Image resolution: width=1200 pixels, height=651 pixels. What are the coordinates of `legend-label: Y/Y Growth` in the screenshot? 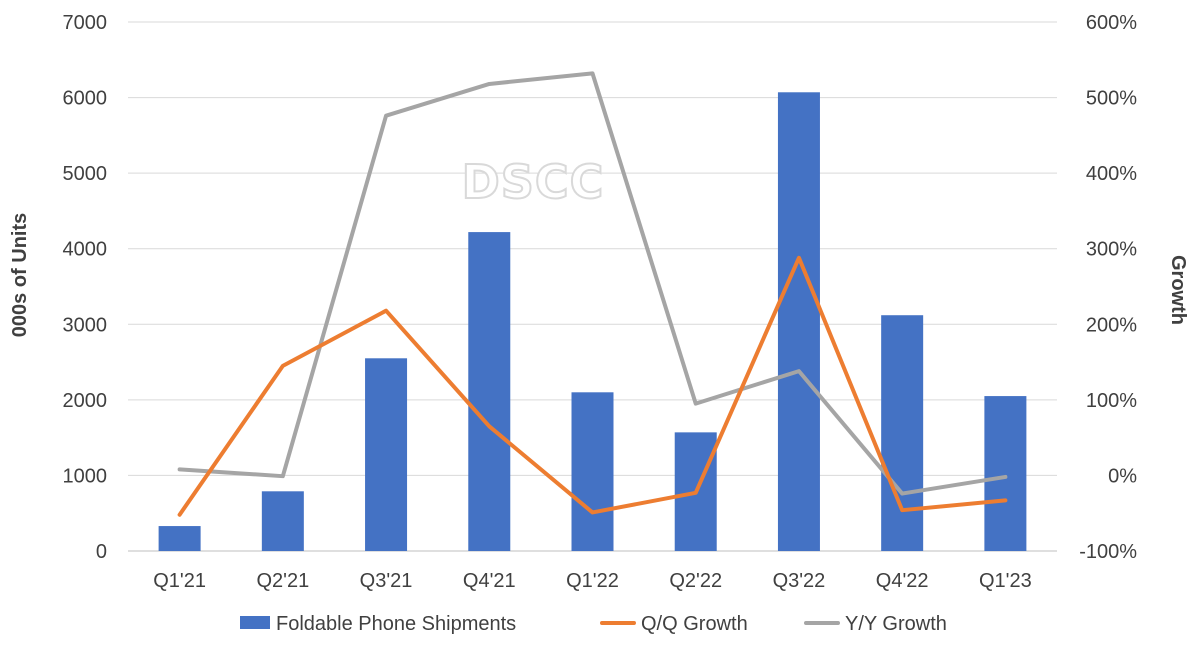 It's located at (896, 624).